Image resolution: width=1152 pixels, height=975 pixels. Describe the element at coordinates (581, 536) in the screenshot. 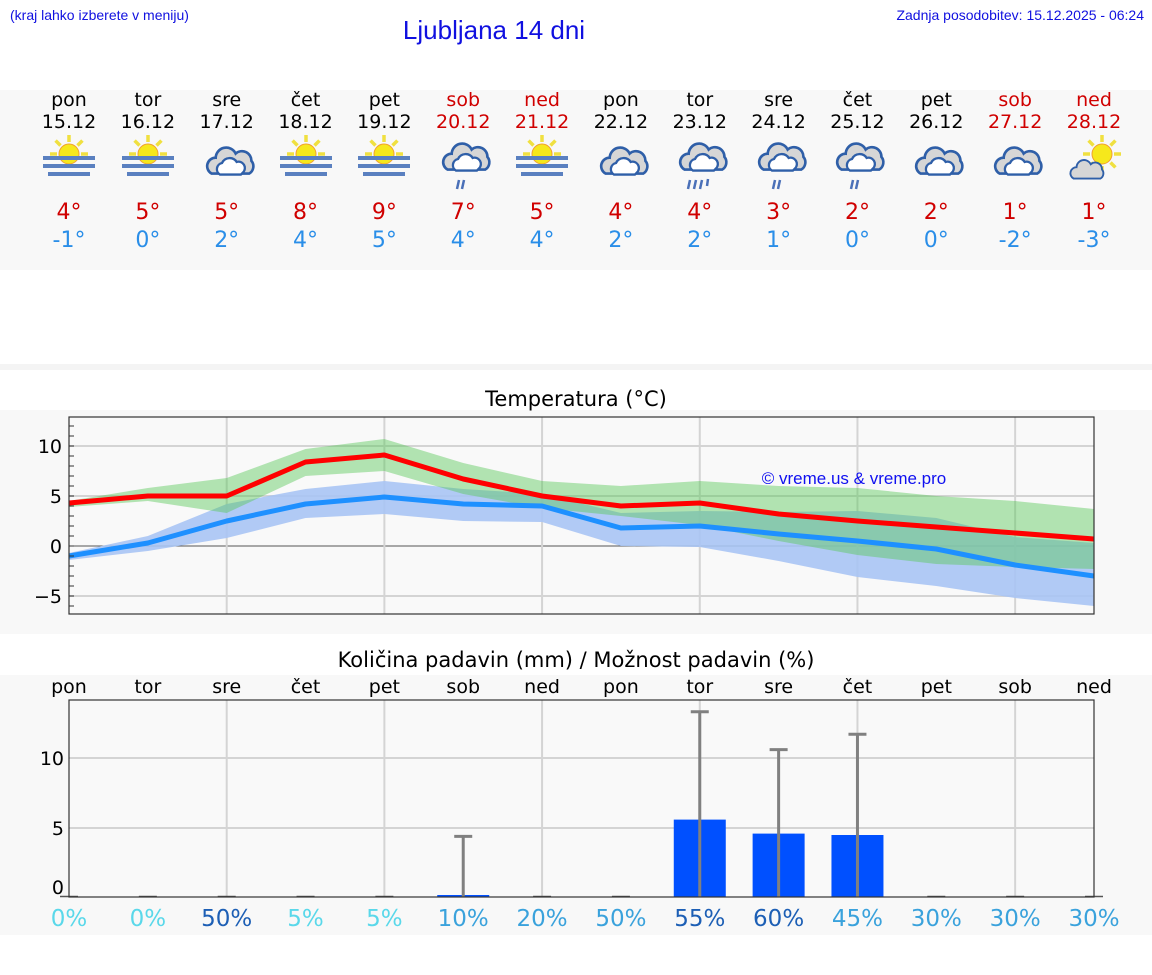

I see `min-temp-line` at that location.